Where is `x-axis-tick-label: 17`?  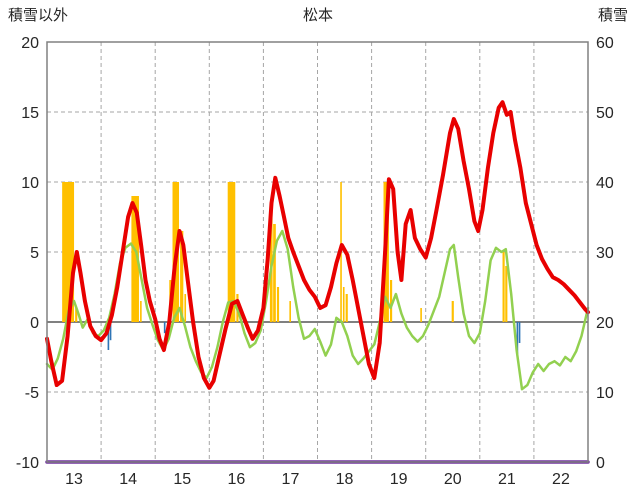
x-axis-tick-label: 17 is located at coordinates (291, 479).